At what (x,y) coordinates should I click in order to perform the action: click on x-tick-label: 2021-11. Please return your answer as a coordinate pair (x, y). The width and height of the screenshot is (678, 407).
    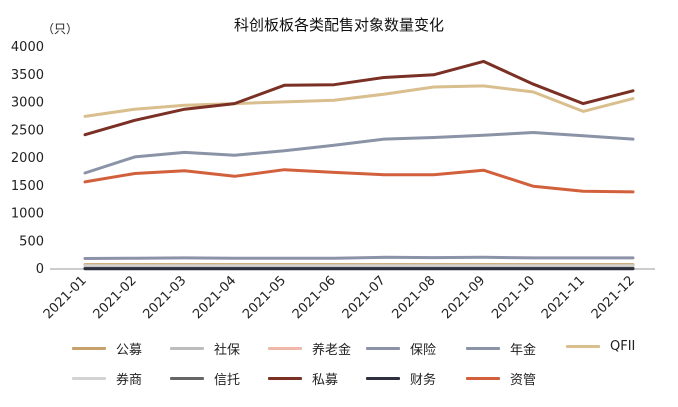
    Looking at the image, I should click on (563, 297).